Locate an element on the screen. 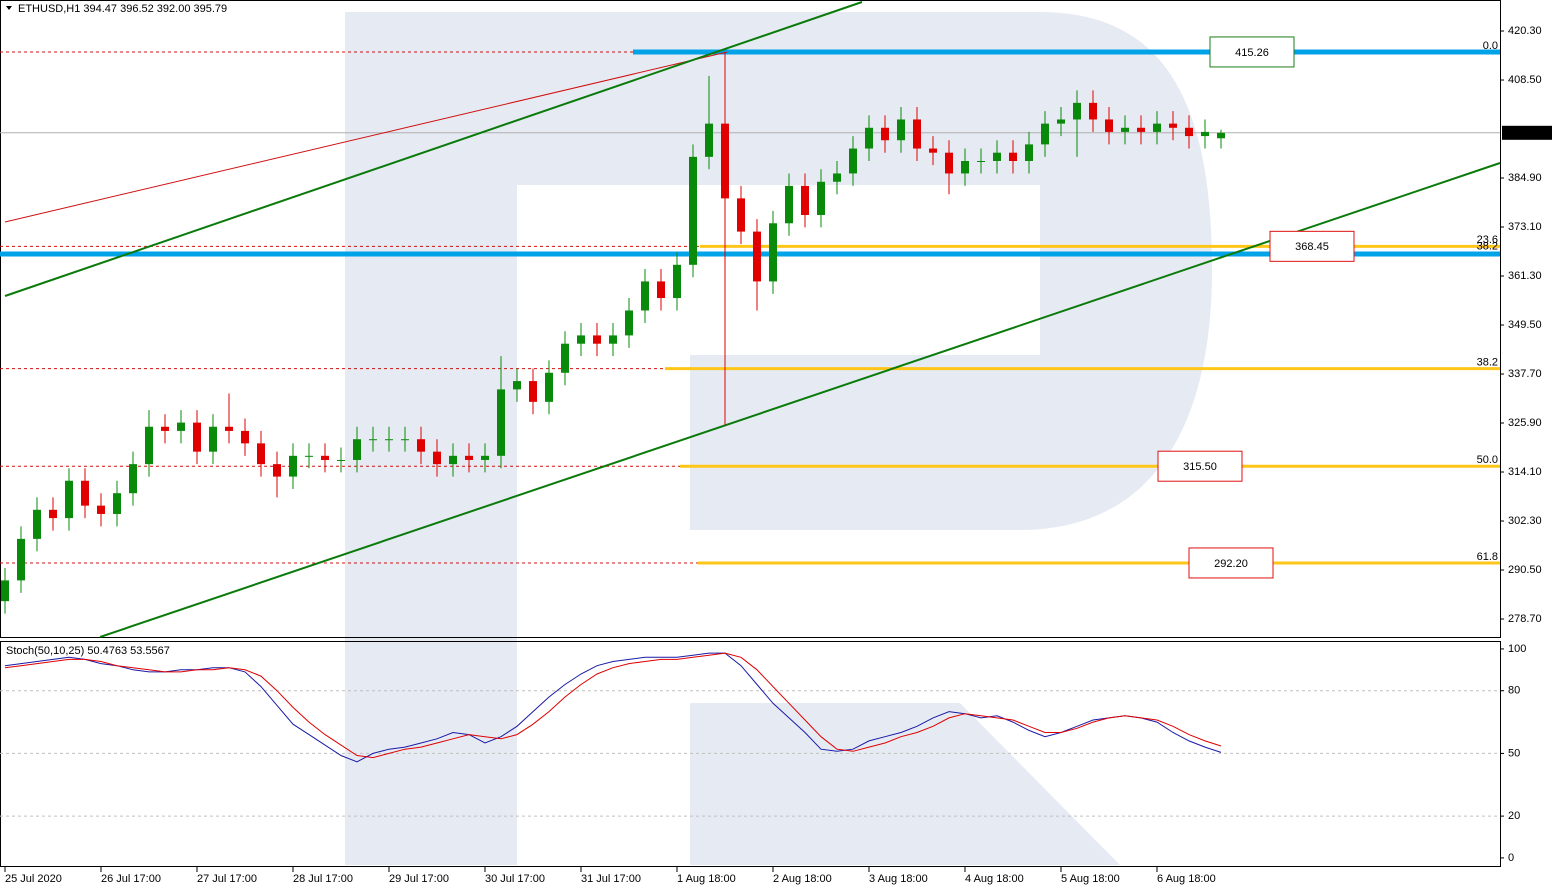  x-tick-label: 3 Aug 18:00 is located at coordinates (898, 879).